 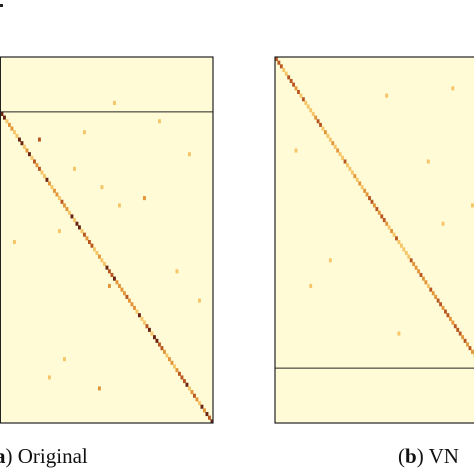 What do you see at coordinates (52, 456) in the screenshot?
I see `caption-a-text: Original` at bounding box center [52, 456].